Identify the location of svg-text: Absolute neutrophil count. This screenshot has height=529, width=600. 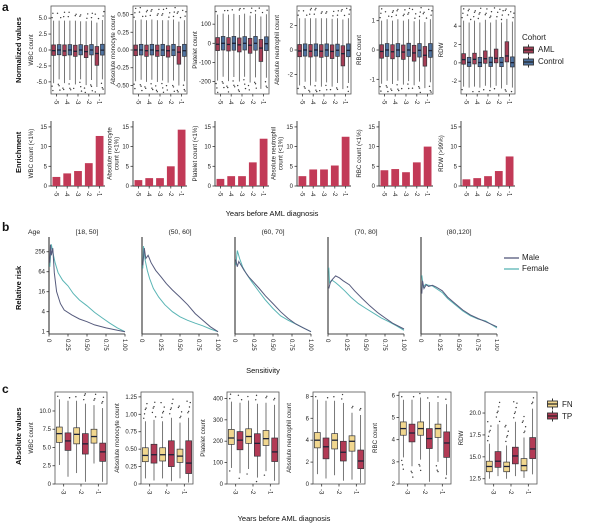
(277, 50).